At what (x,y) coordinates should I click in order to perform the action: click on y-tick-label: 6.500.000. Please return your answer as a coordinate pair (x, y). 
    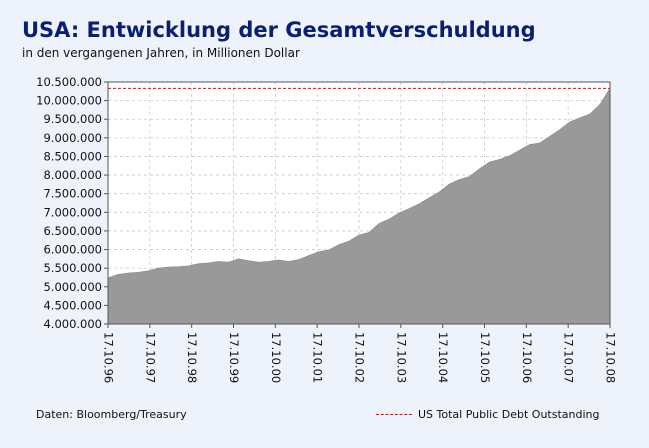
    Looking at the image, I should click on (72, 231).